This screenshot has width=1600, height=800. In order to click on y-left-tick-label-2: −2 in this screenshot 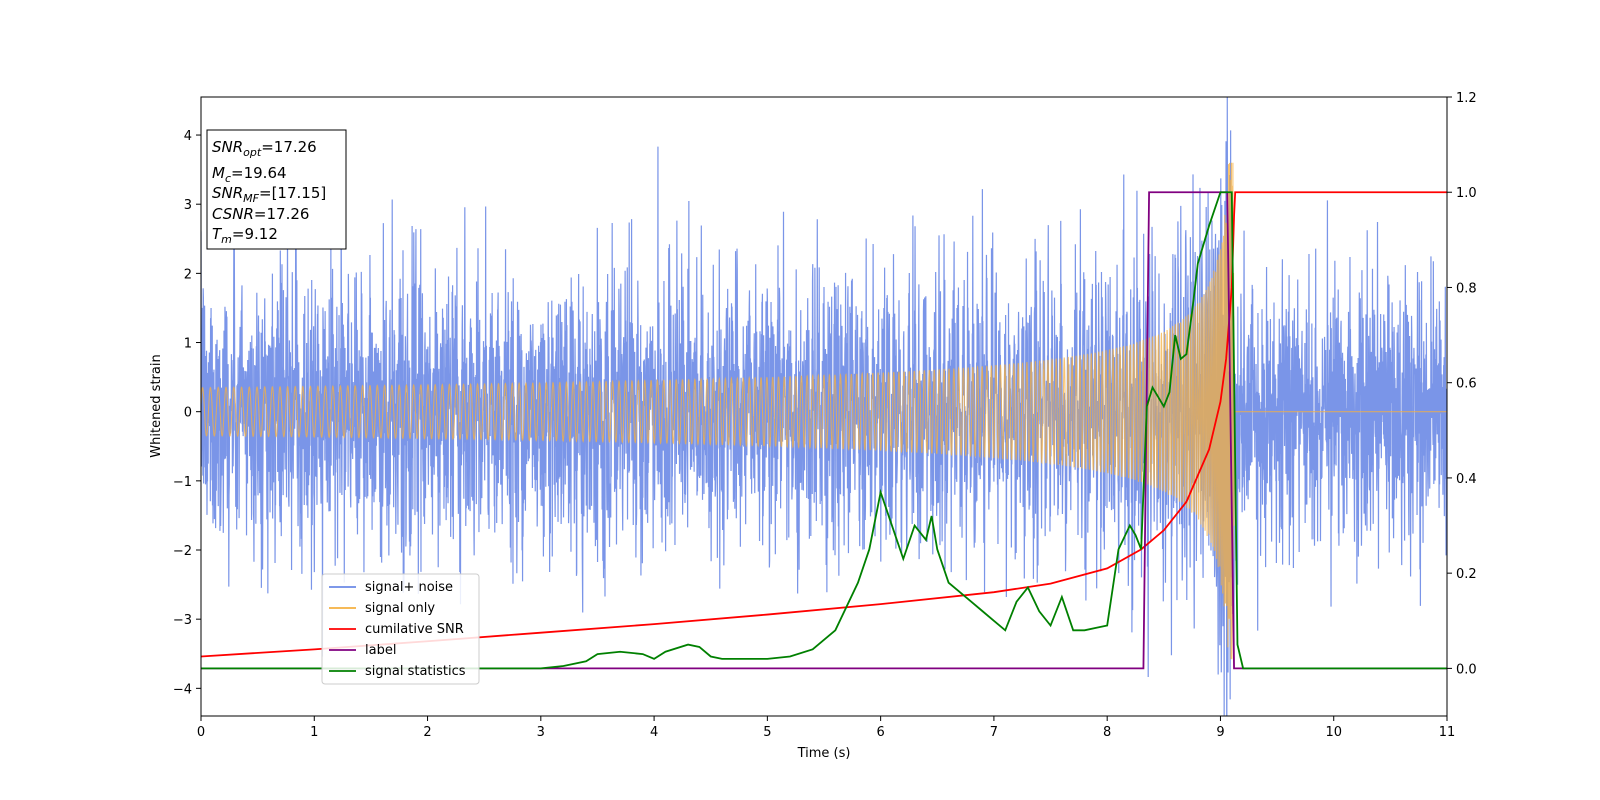, I will do `click(182, 551)`.